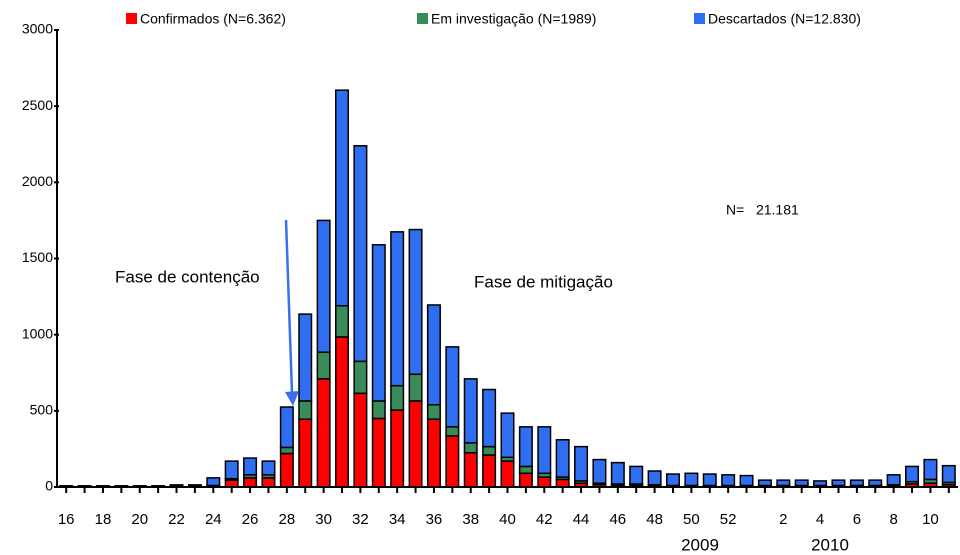  I want to click on x-tick-label: 6, so click(857, 519).